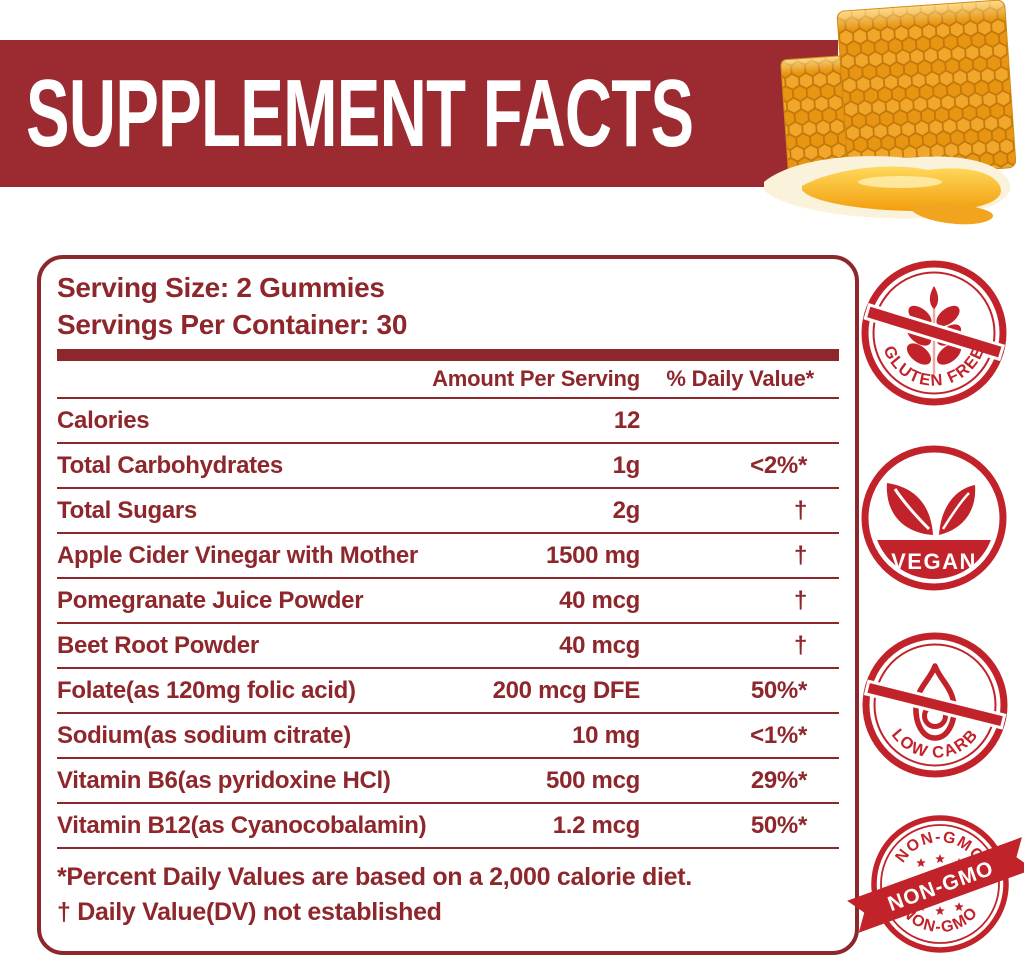  Describe the element at coordinates (566, 690) in the screenshot. I see `nutrient-amount: 200 mcg DFE` at that location.